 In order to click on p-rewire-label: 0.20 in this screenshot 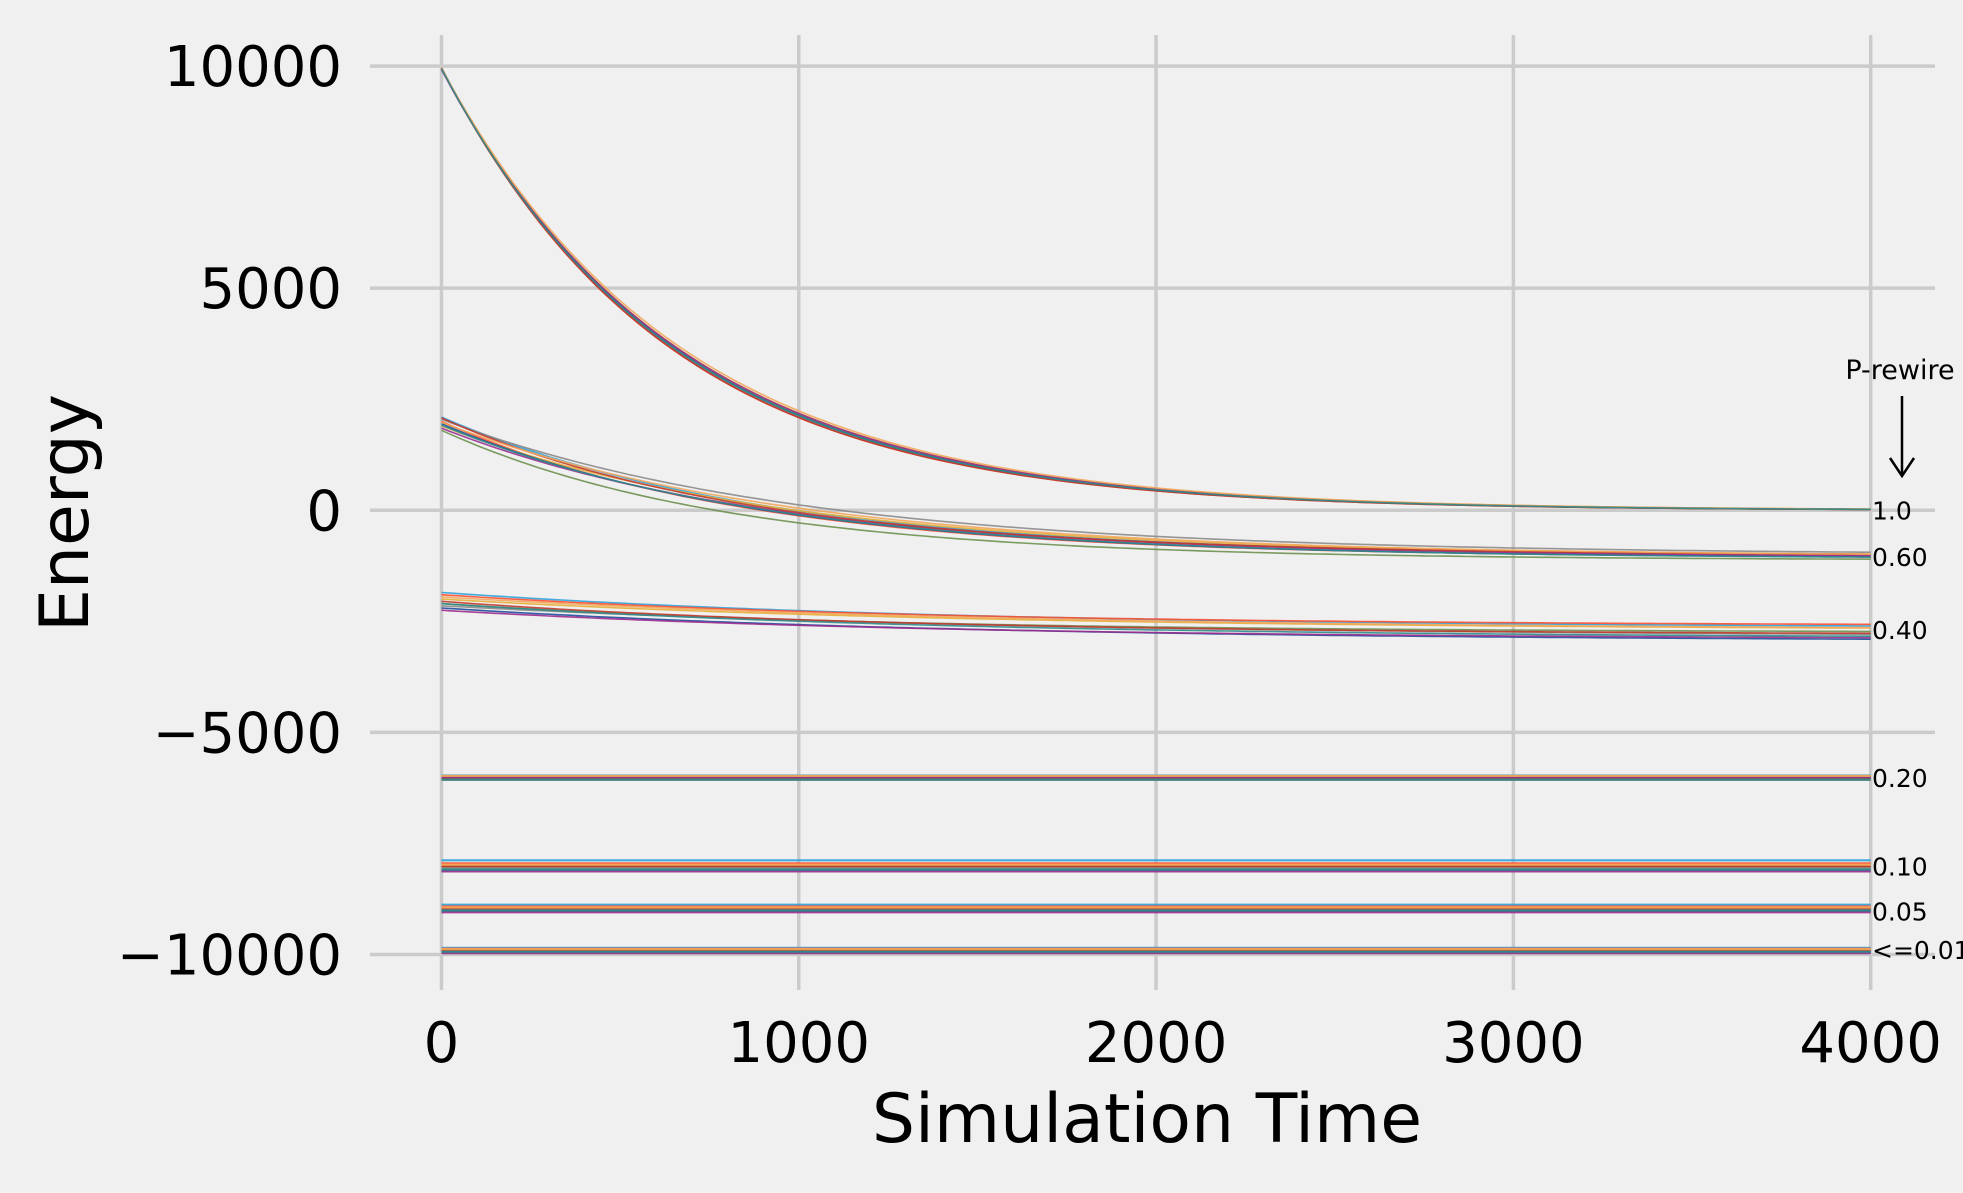, I will do `click(1900, 778)`.